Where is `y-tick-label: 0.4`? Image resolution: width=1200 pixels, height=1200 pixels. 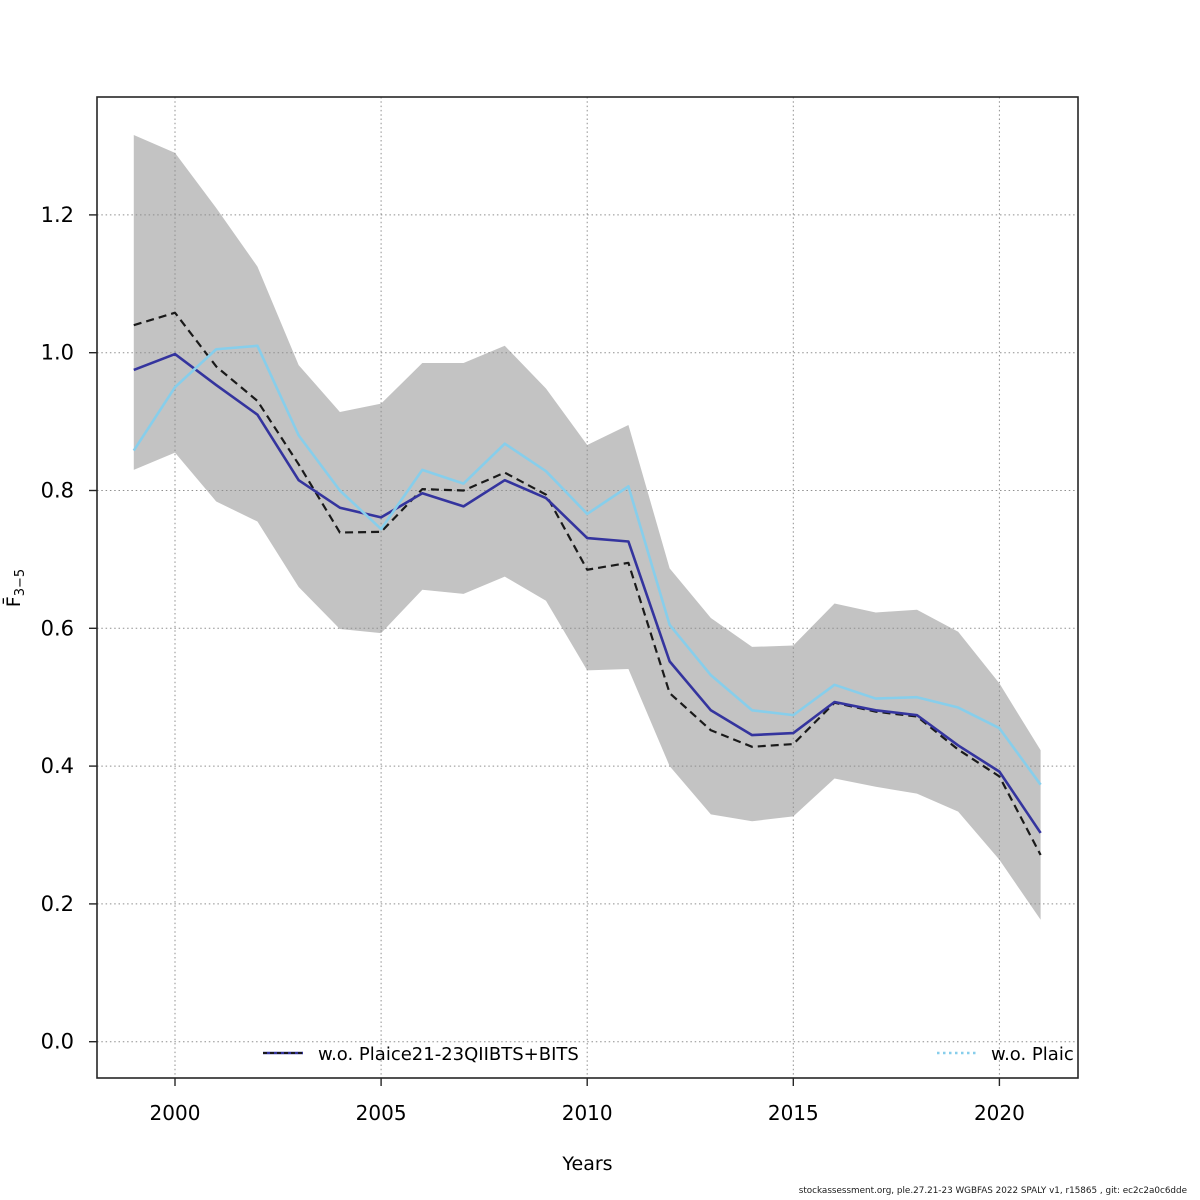 y-tick-label: 0.4 is located at coordinates (57, 766).